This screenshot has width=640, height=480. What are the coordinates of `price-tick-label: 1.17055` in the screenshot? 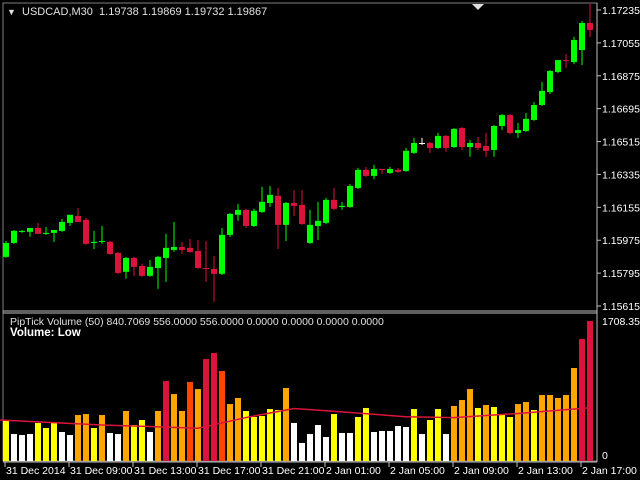 It's located at (621, 44).